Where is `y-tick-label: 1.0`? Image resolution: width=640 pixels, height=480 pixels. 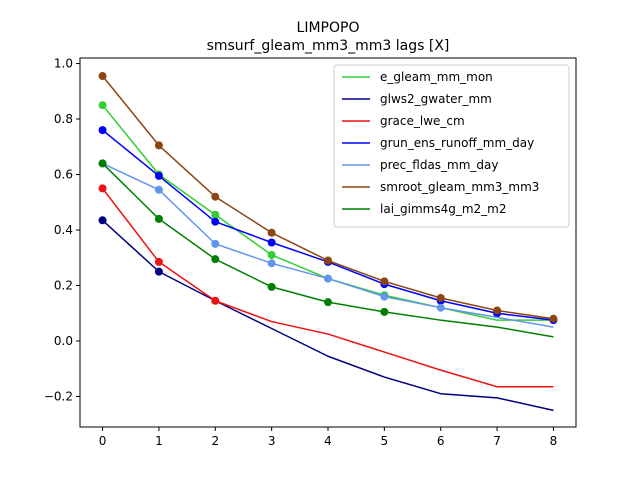 y-tick-label: 1.0 is located at coordinates (63, 64).